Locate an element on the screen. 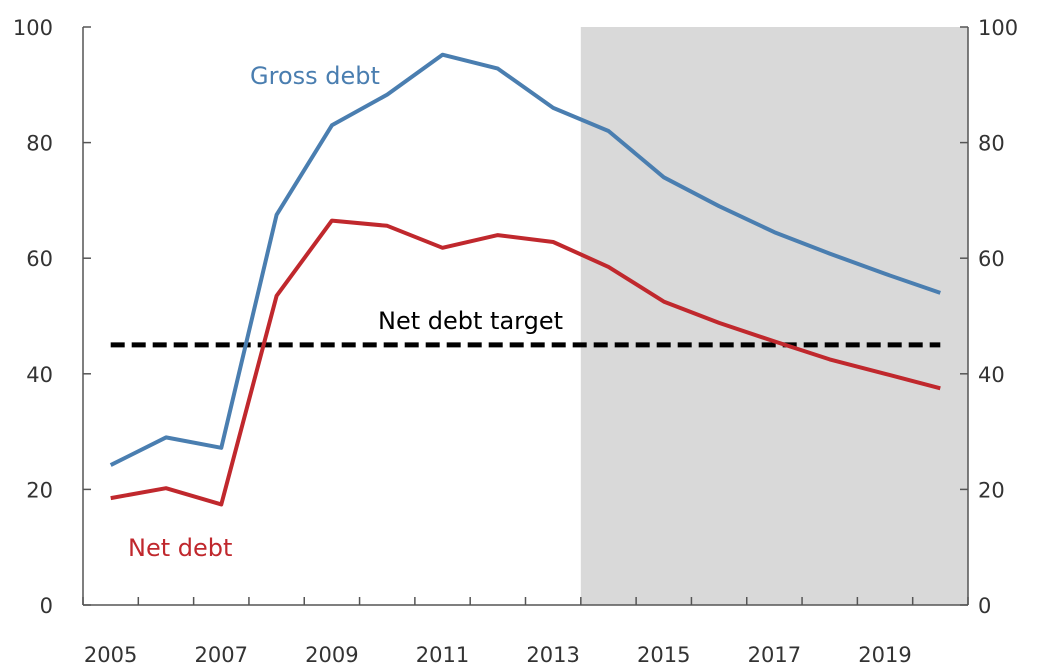 This screenshot has height=668, width=1046. x-tick-label: 2011 is located at coordinates (442, 655).